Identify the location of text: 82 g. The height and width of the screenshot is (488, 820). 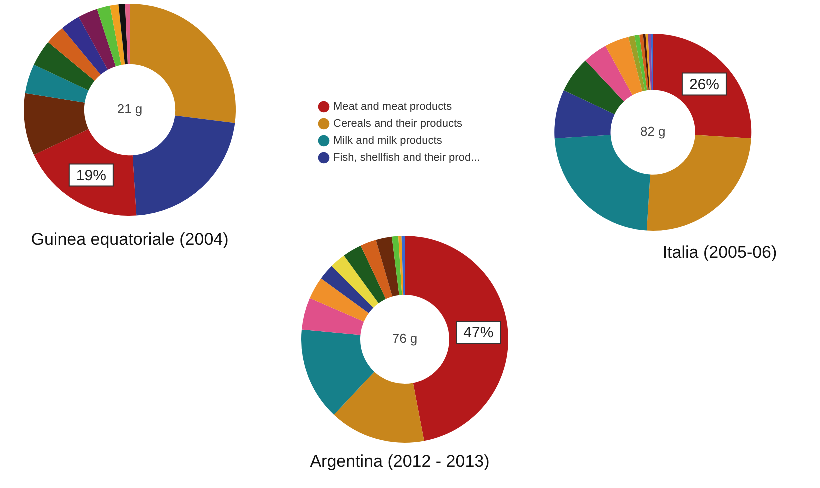
(653, 132).